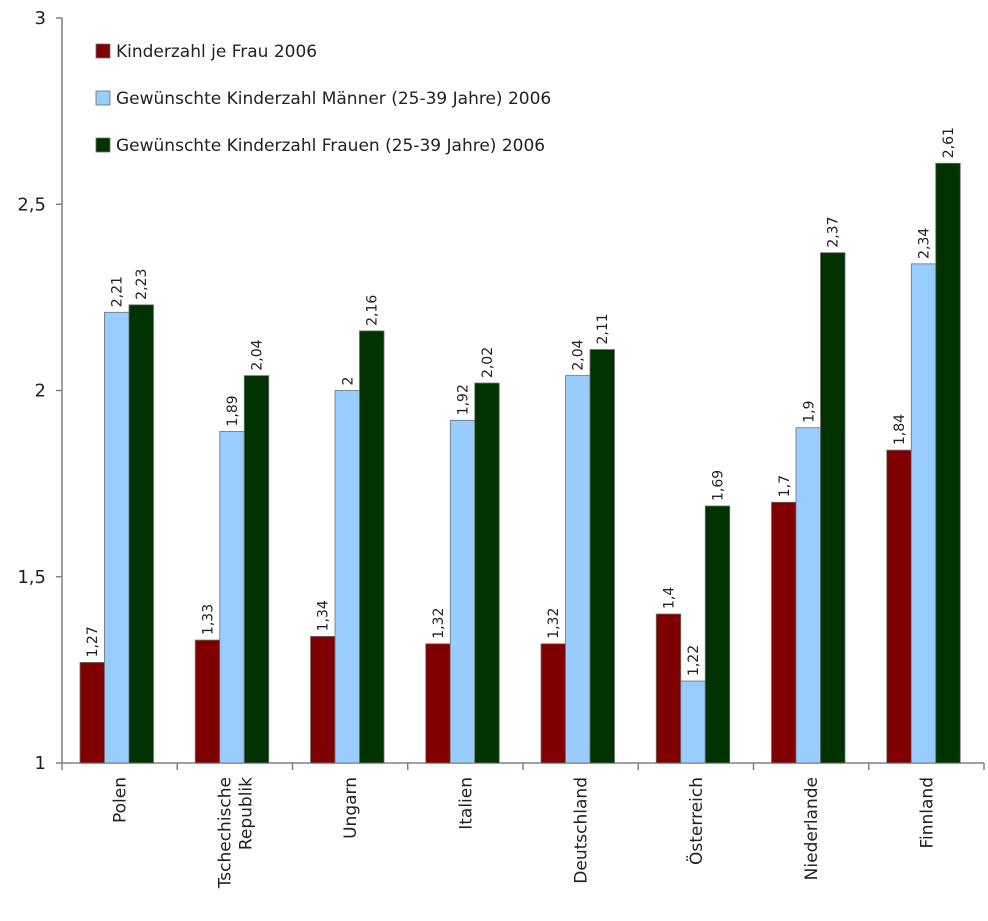  What do you see at coordinates (927, 813) in the screenshot?
I see `x-tick-label: Finnland` at bounding box center [927, 813].